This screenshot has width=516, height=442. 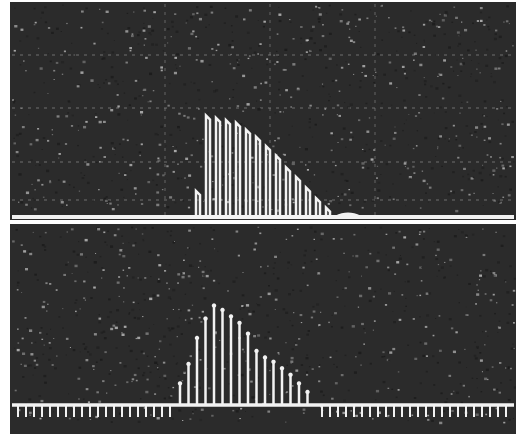 What do you see at coordinates (248, 171) in the screenshot?
I see `upper-pulse` at bounding box center [248, 171].